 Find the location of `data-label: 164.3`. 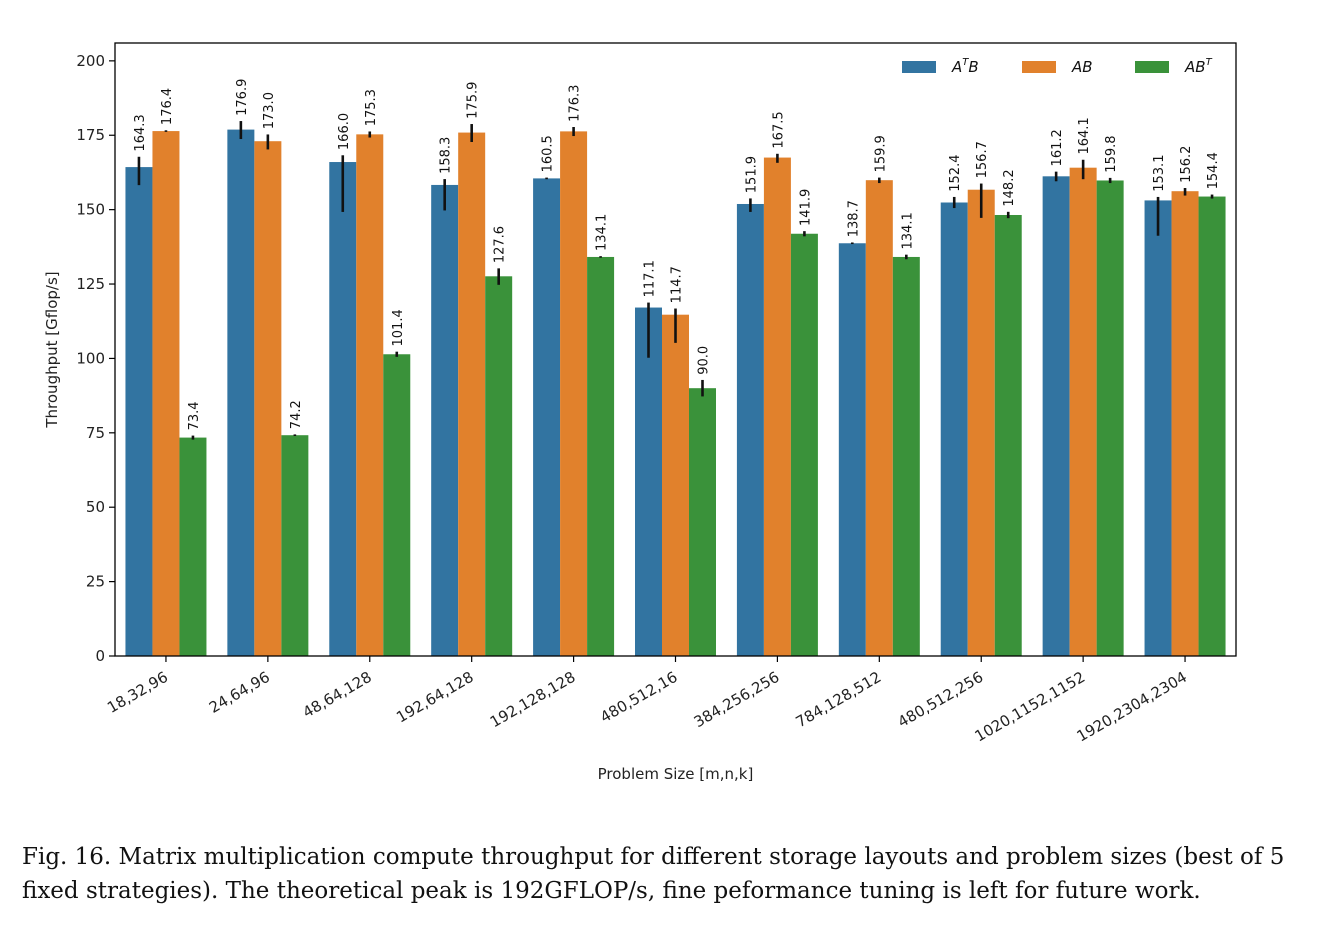

data-label: 164.3 is located at coordinates (140, 132).